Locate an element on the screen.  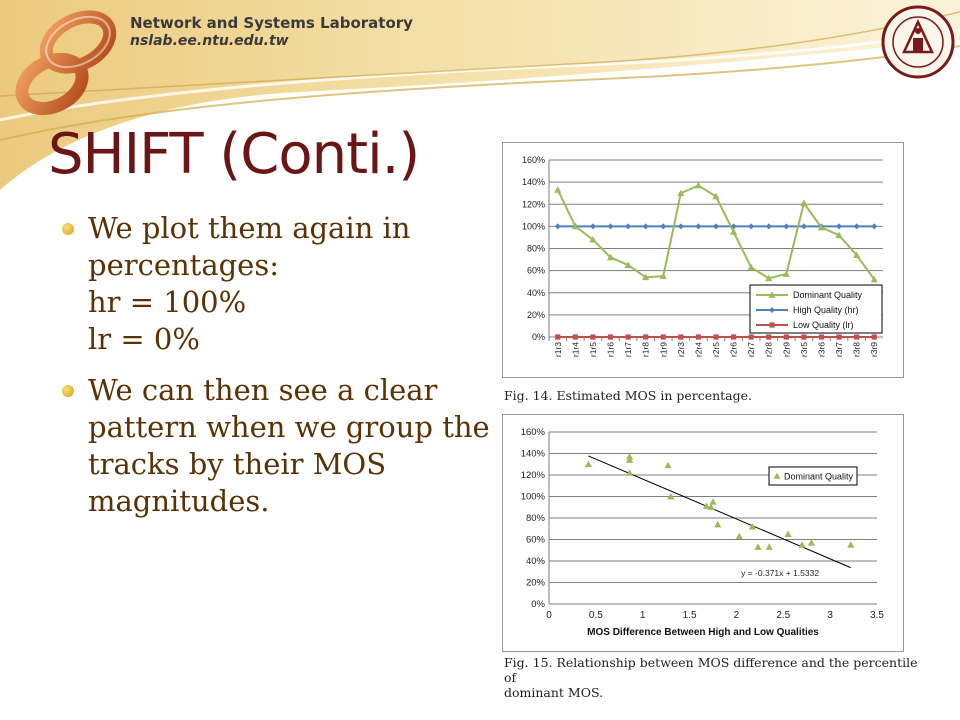
bullet-line: percentages: is located at coordinates (183, 265).